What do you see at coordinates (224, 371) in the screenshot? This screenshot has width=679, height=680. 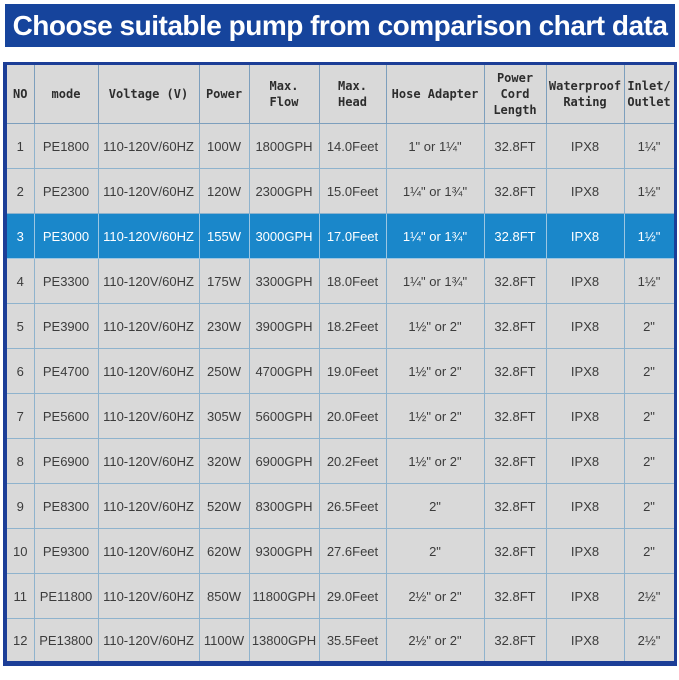 I see `table-cell: 250W` at bounding box center [224, 371].